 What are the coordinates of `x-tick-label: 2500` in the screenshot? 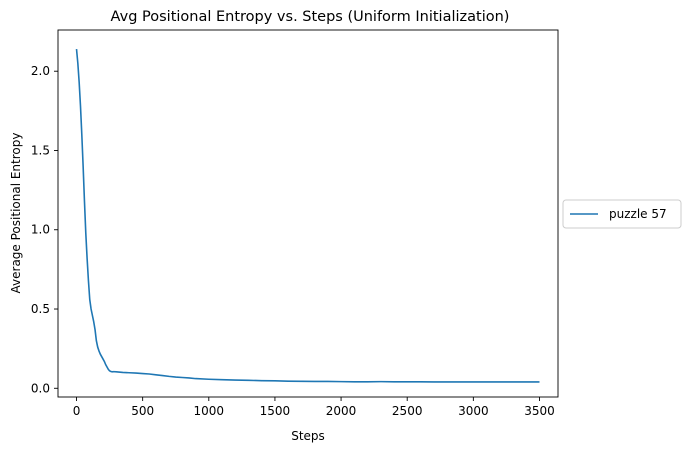 It's located at (407, 411).